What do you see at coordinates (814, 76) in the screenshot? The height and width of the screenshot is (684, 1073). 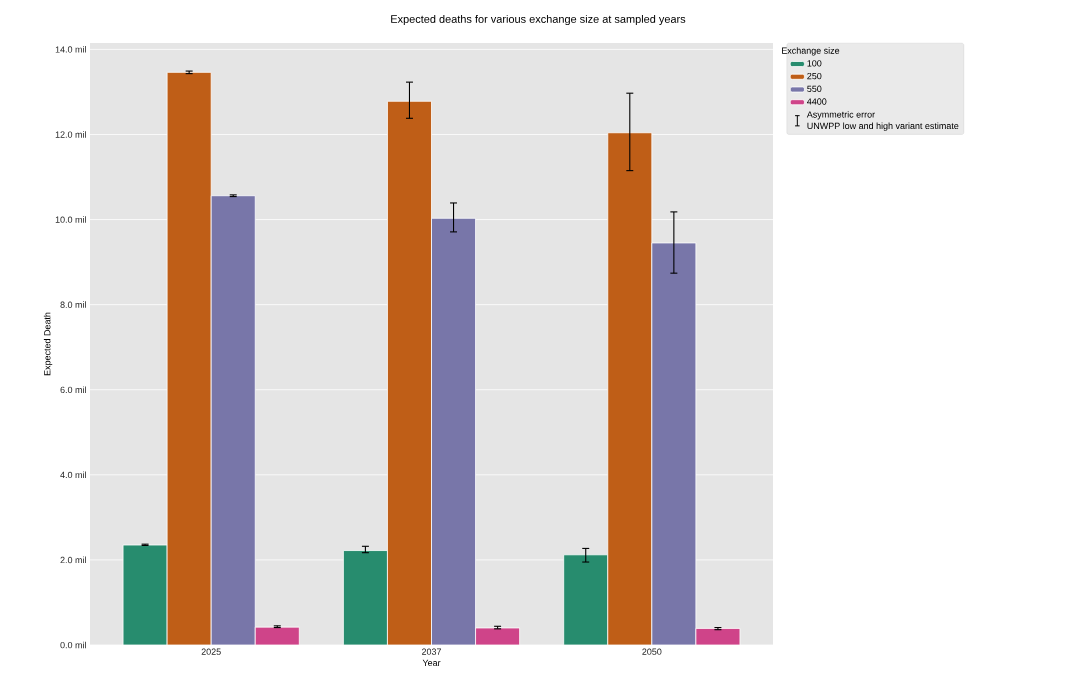 I see `legend-label: 250` at bounding box center [814, 76].